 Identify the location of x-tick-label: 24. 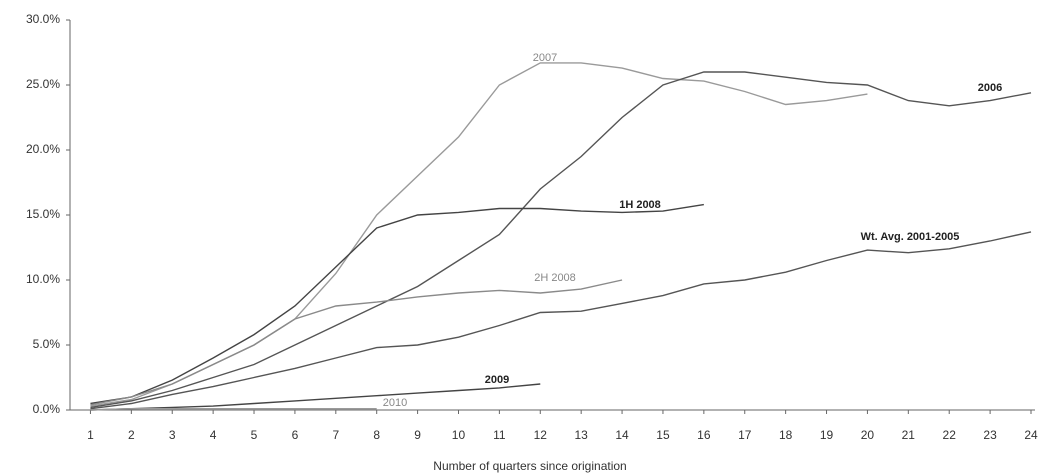
(1031, 435).